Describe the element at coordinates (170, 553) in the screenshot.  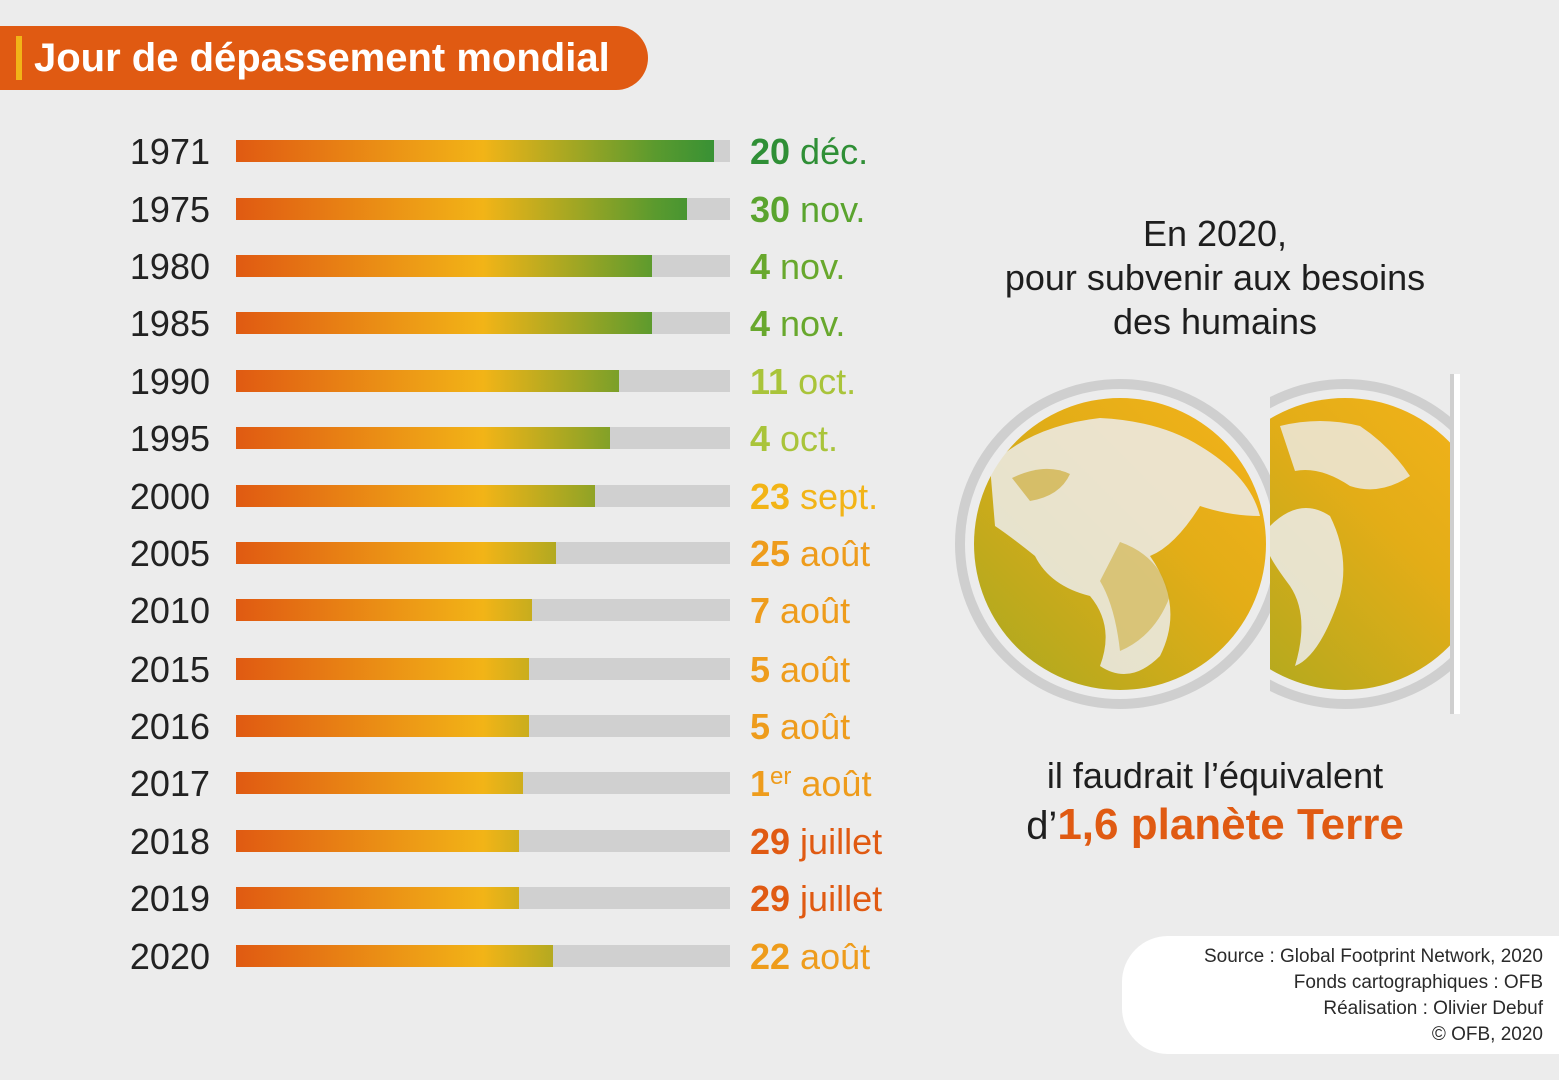
I see `year-label: 2005` at that location.